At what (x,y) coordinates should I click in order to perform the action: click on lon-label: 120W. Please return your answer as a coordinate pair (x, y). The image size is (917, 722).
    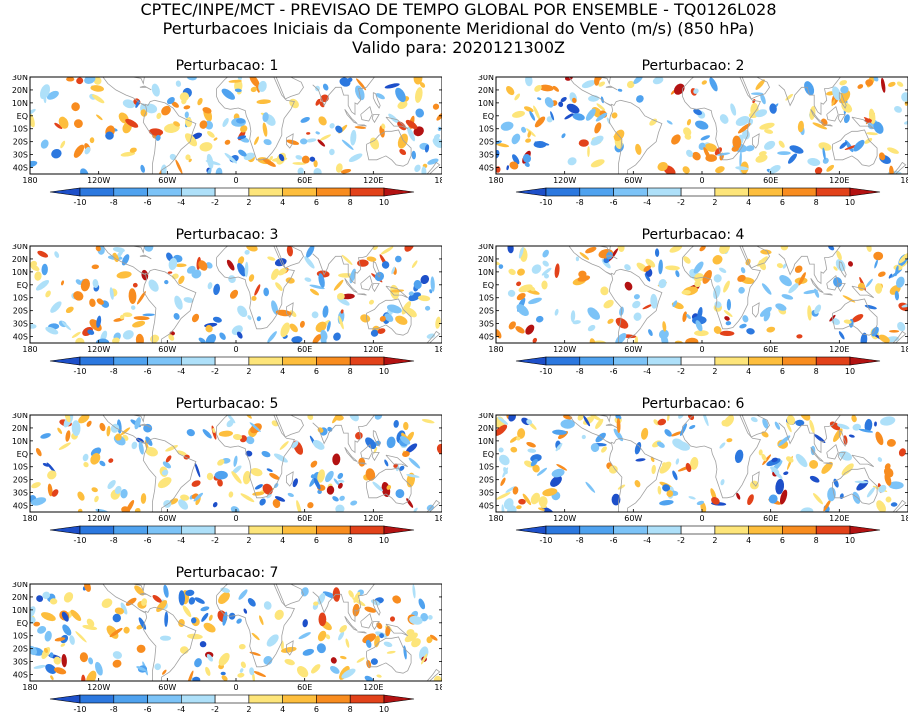
    Looking at the image, I should click on (564, 179).